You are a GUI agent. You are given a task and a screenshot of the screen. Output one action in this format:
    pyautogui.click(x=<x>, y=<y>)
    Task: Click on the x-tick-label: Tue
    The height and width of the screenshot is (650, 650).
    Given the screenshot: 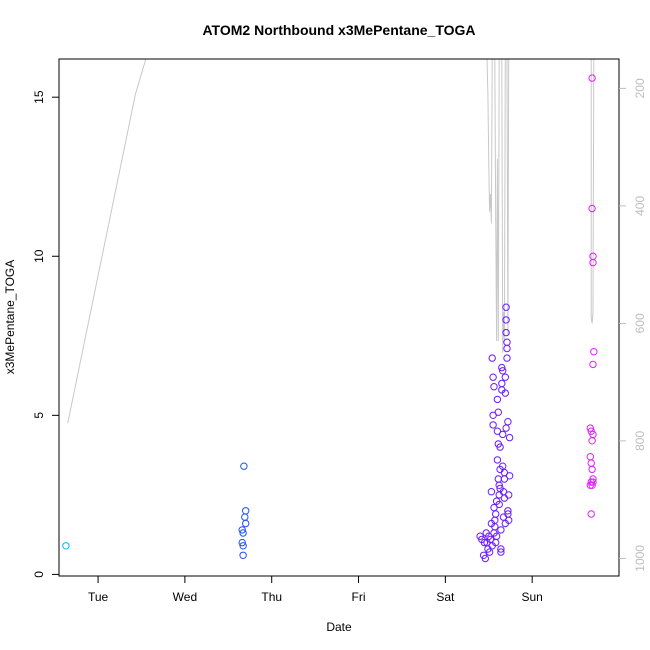 What is the action you would take?
    pyautogui.click(x=98, y=597)
    